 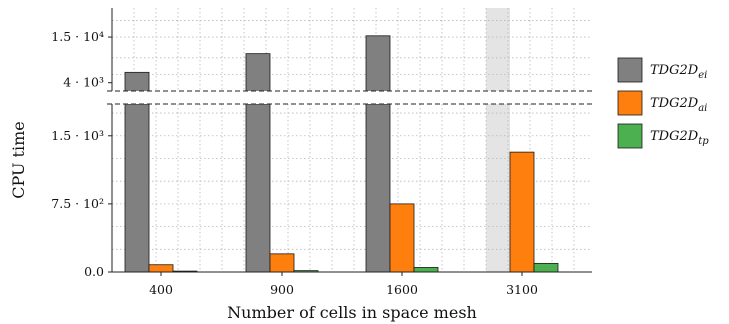 What do you see at coordinates (702, 75) in the screenshot?
I see `legend-subscript: ei` at bounding box center [702, 75].